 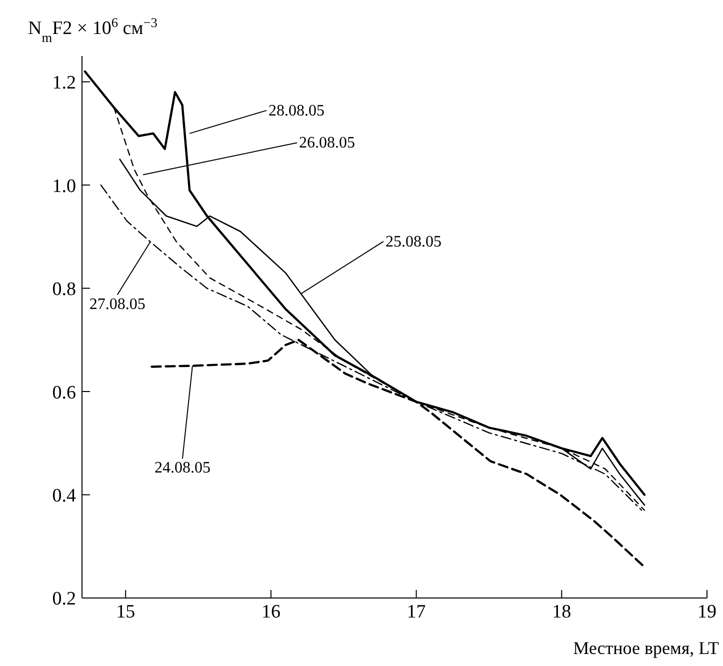 I want to click on y-tick-label: 0.2, so click(x=64, y=599).